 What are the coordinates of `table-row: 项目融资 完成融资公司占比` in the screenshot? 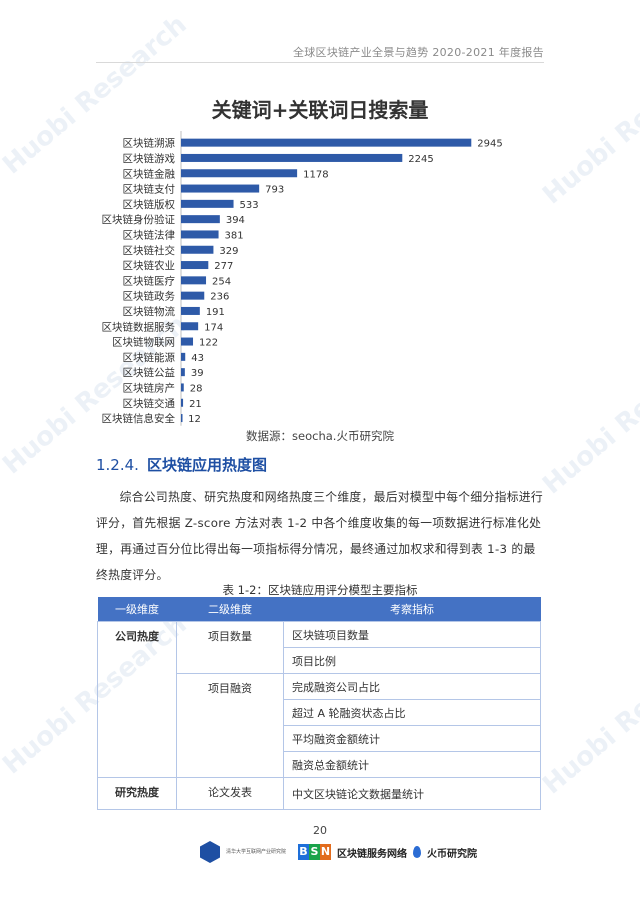 It's located at (319, 725).